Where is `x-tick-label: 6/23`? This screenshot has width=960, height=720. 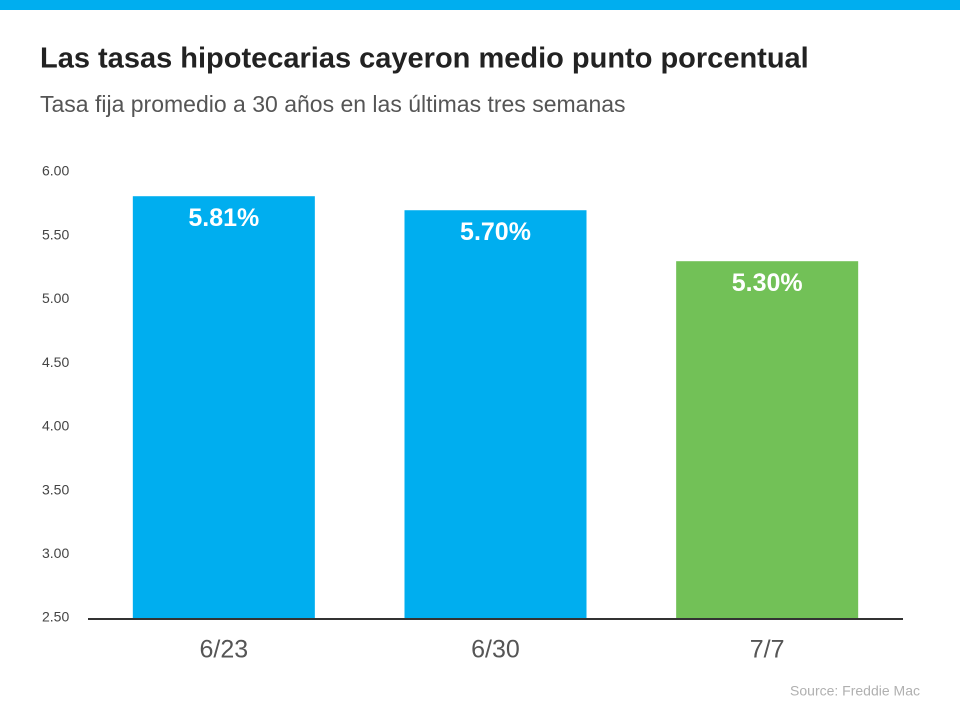 x-tick-label: 6/23 is located at coordinates (223, 650).